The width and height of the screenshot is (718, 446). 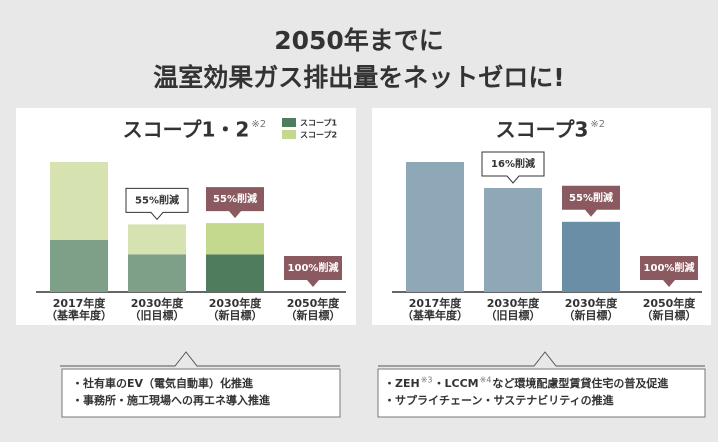 I want to click on legend-label: スコープ2, so click(x=318, y=135).